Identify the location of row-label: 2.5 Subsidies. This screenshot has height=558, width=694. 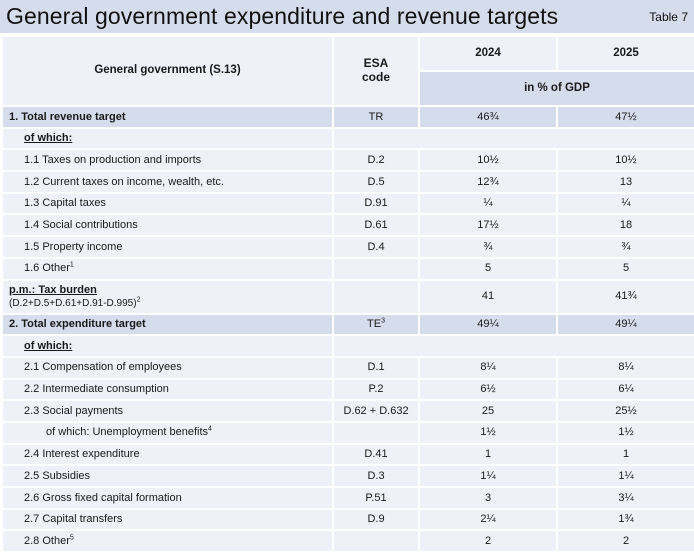
(167, 476).